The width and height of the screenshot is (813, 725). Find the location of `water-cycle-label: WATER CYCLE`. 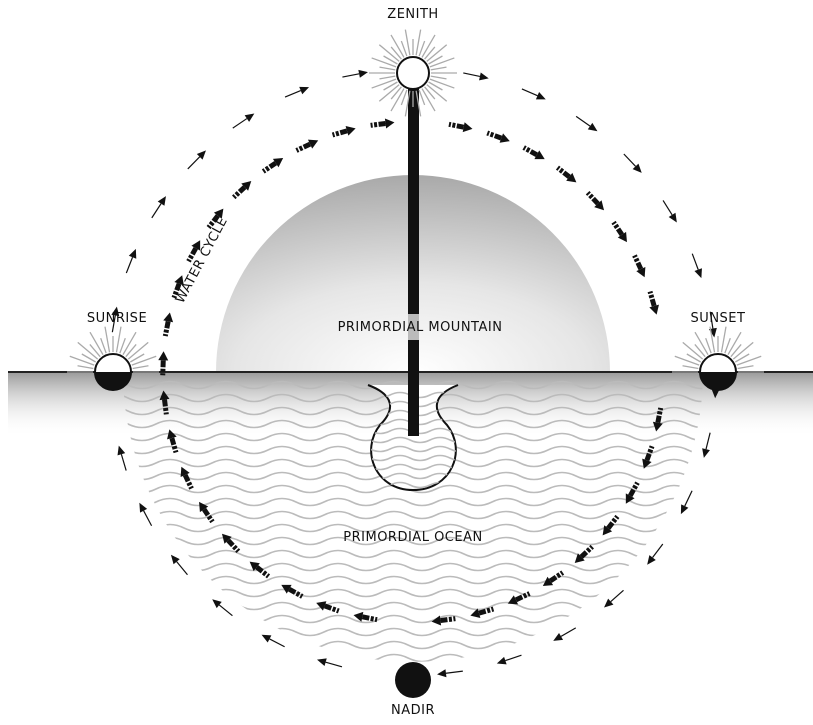

water-cycle-label: WATER CYCLE is located at coordinates (202, 260).